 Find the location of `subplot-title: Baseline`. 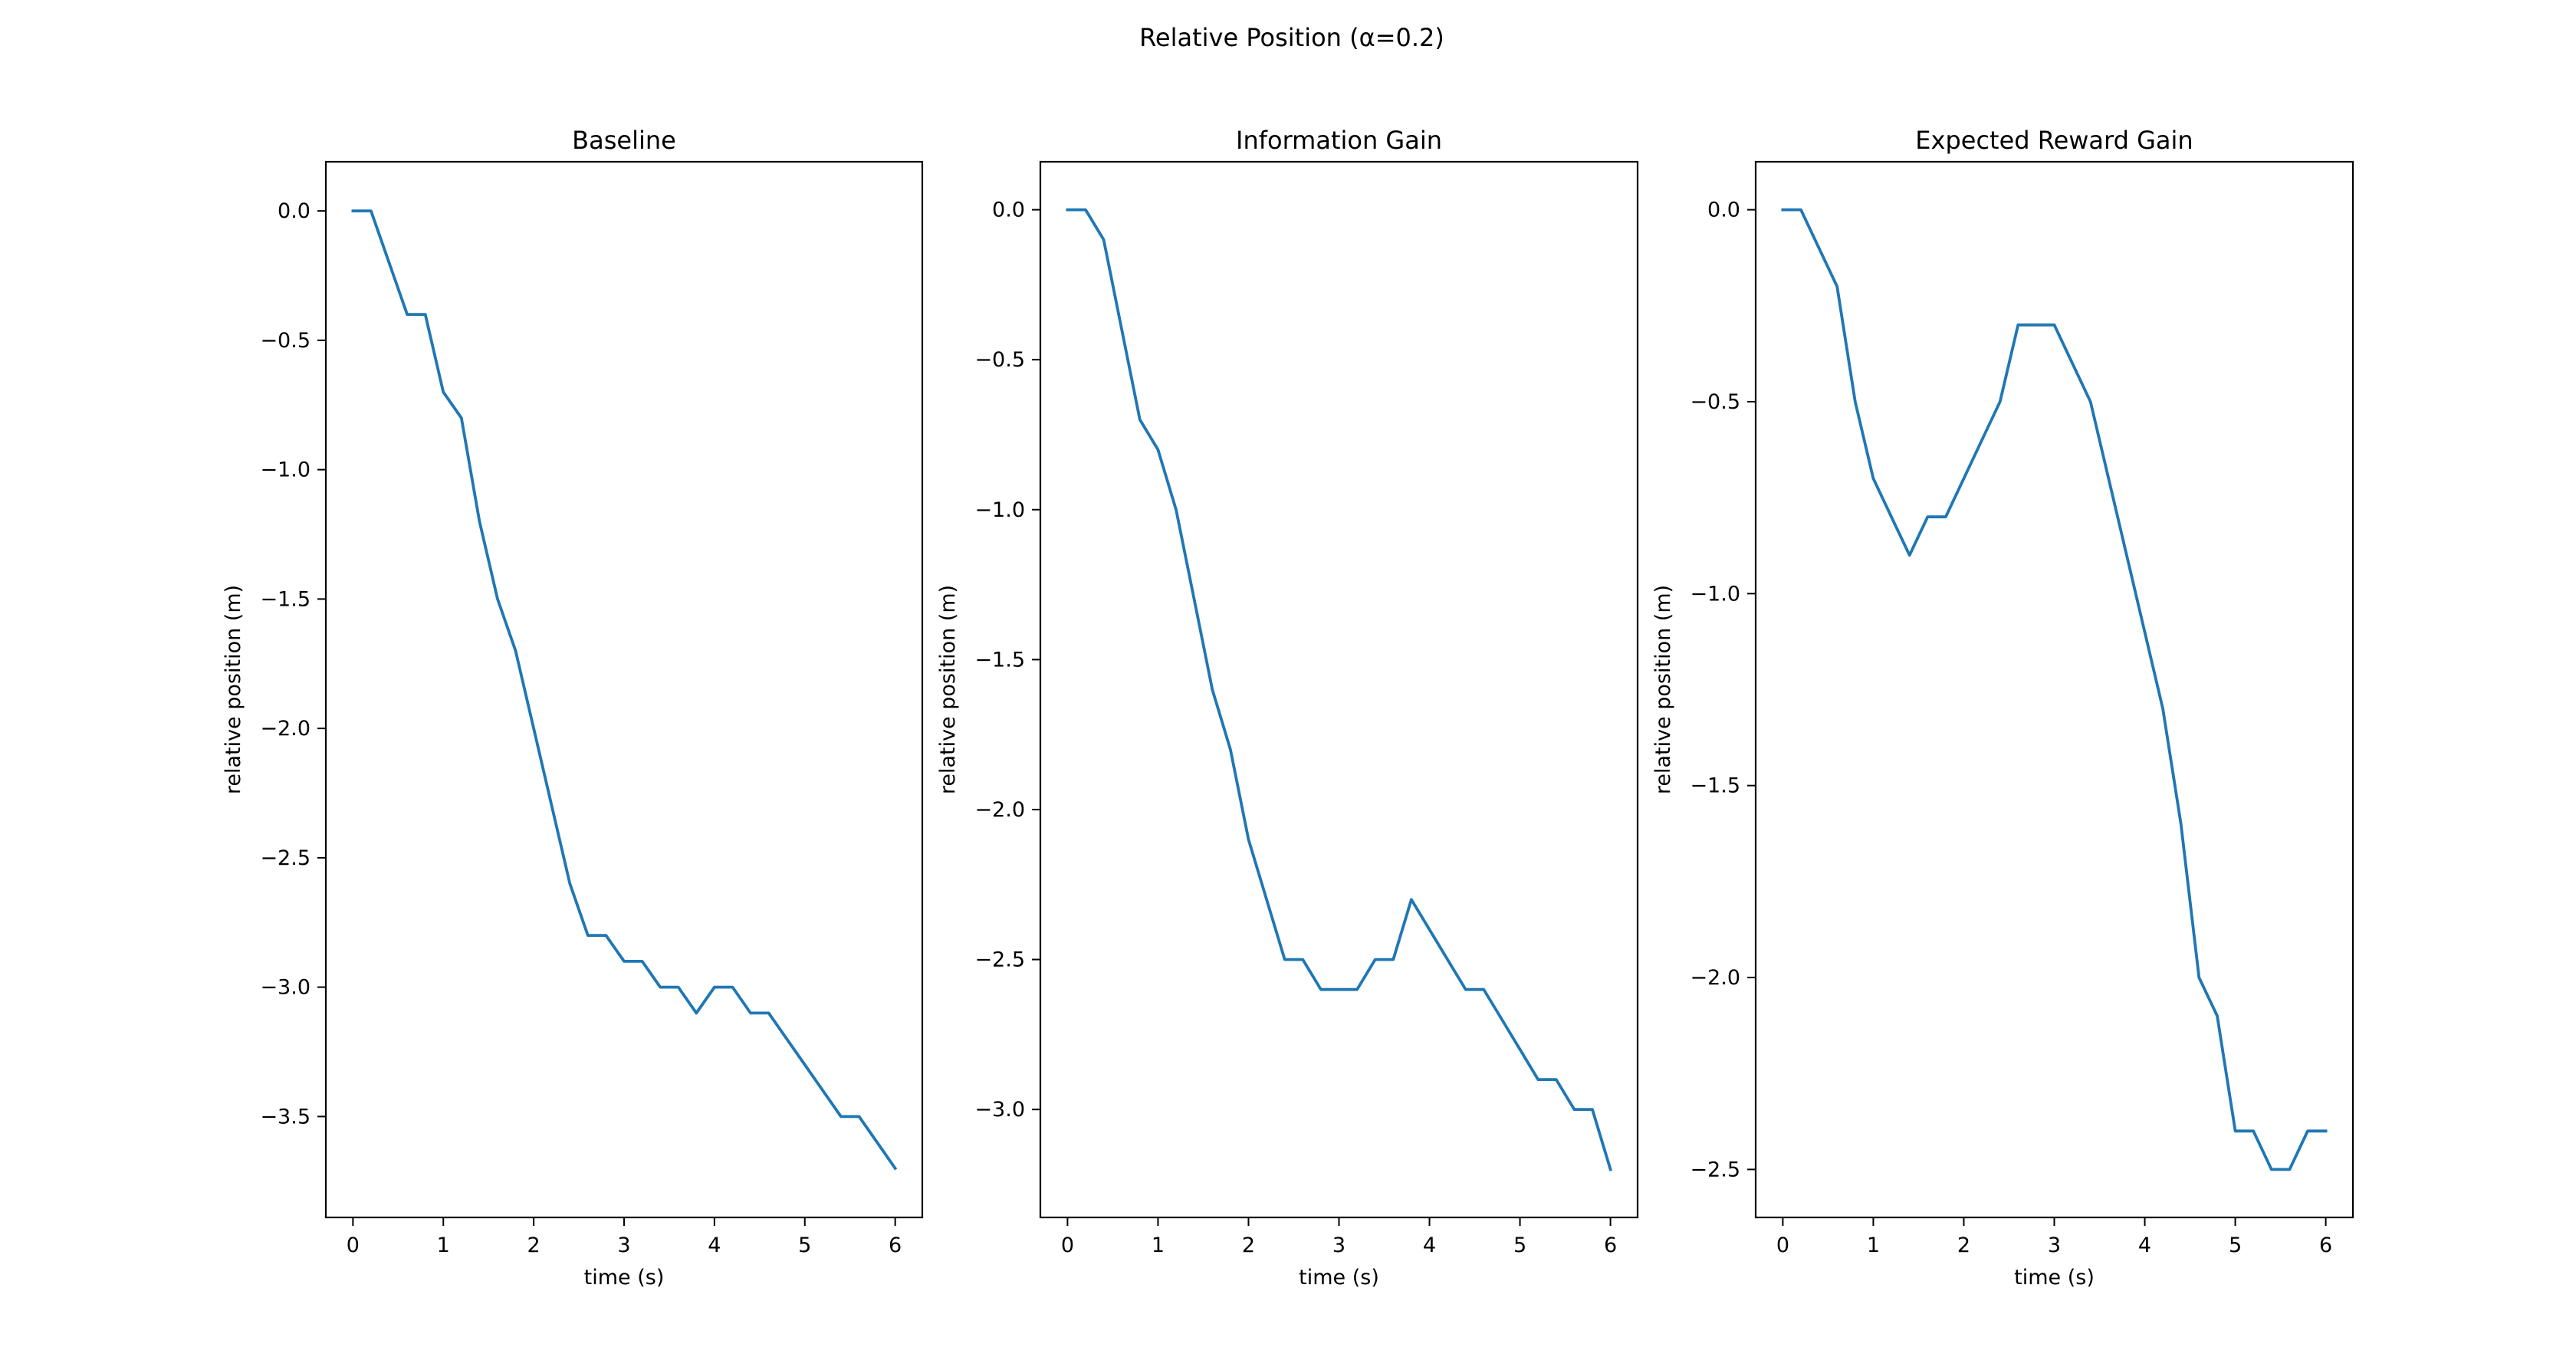

subplot-title: Baseline is located at coordinates (624, 140).